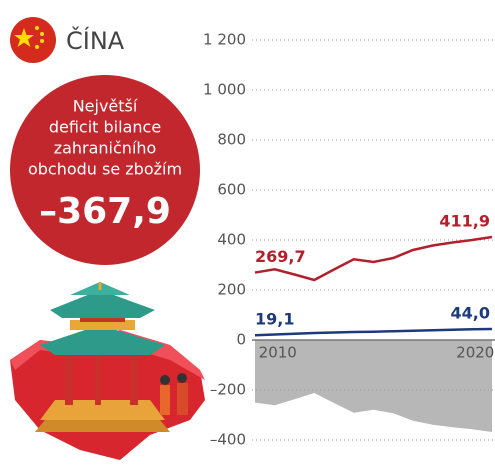 The image size is (495, 466). What do you see at coordinates (231, 190) in the screenshot?
I see `y-tick-label: 600` at bounding box center [231, 190].